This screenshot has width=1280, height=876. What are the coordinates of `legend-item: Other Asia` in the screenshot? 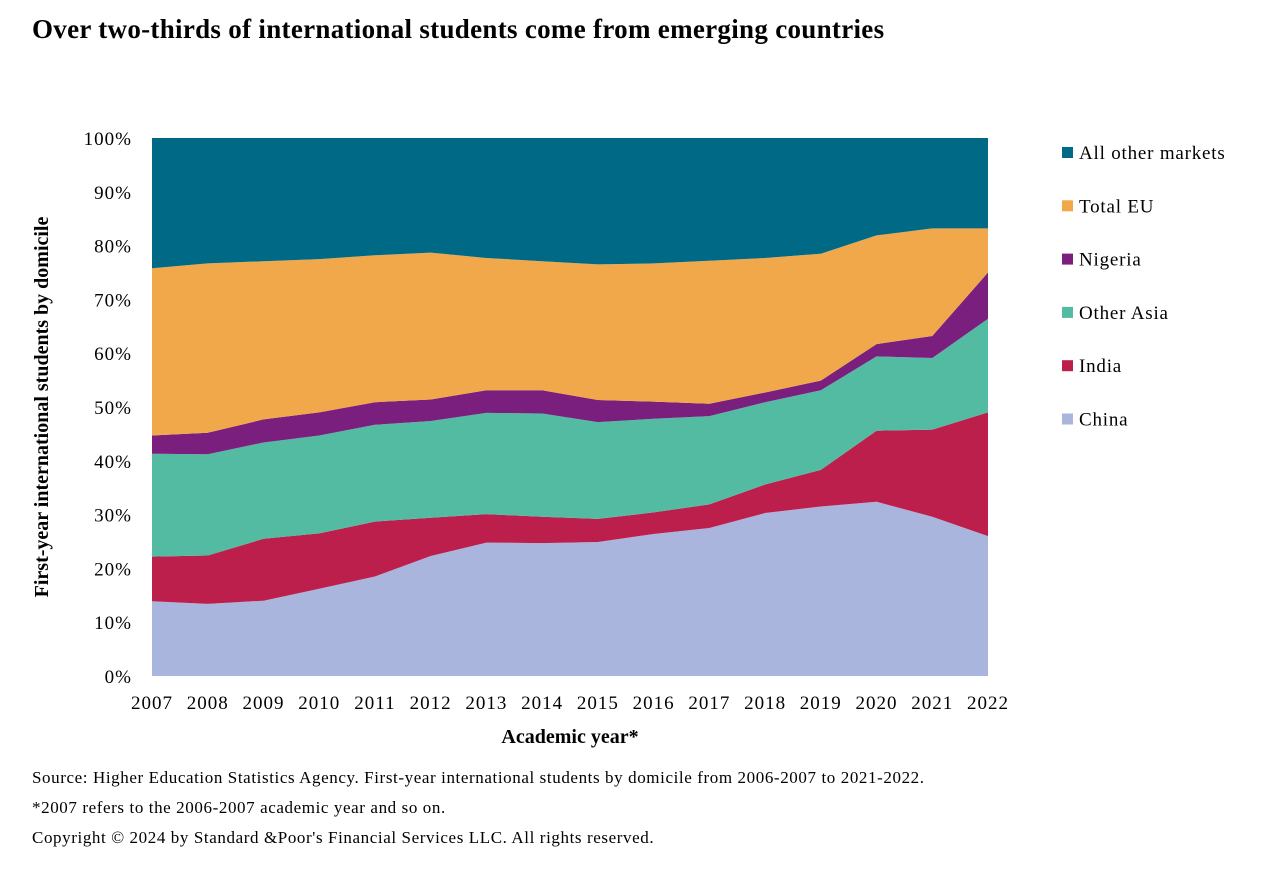 It's located at (1115, 313).